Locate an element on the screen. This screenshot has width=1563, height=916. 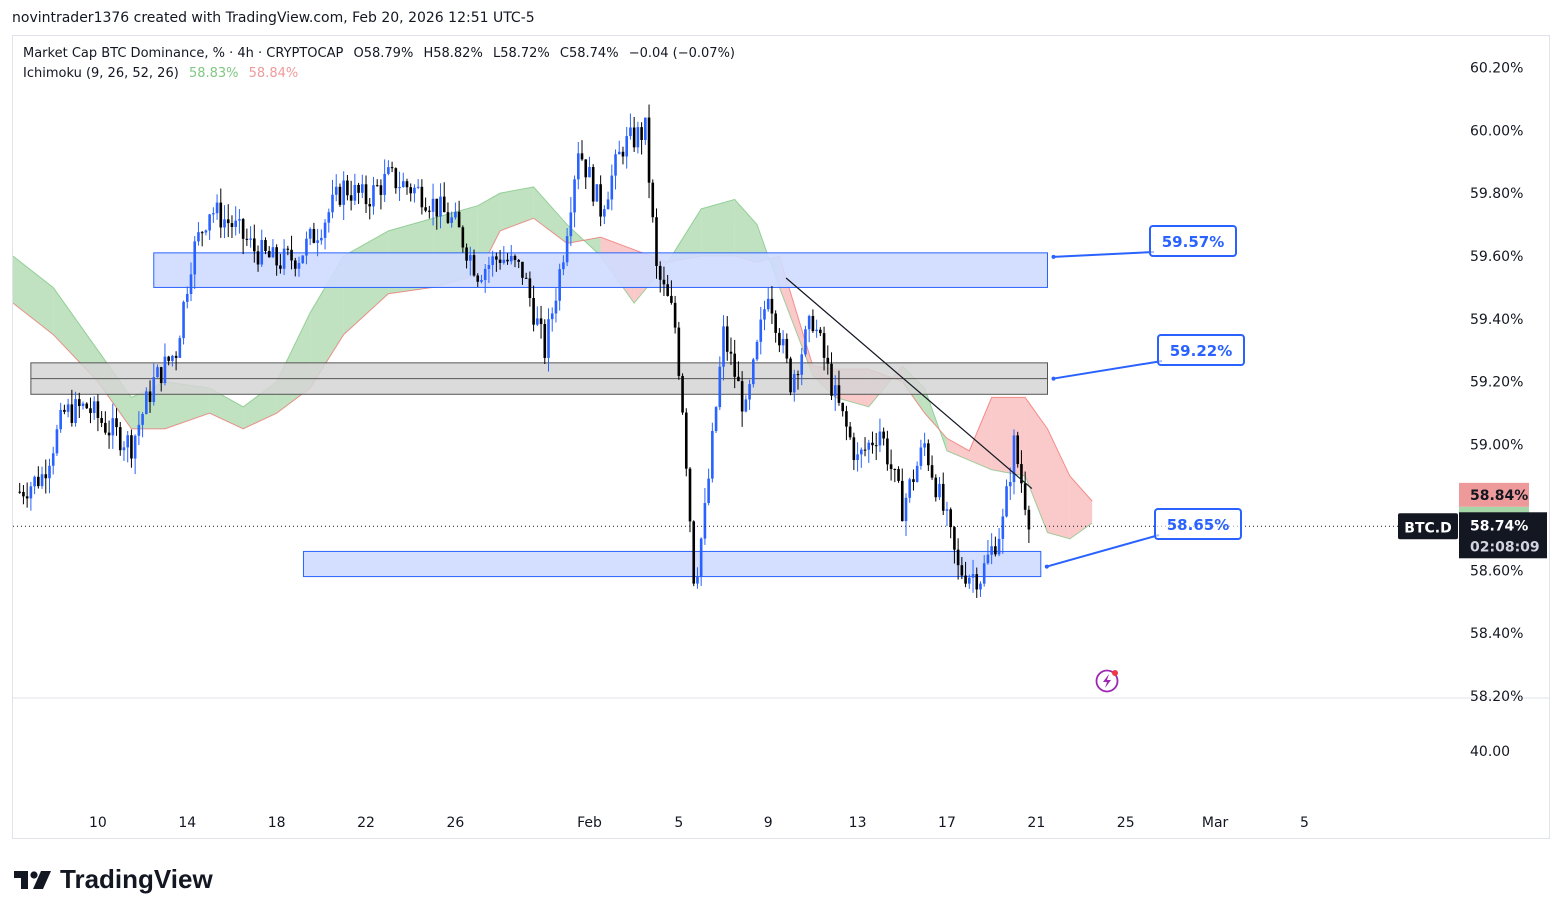
tag-last-price: 58.74% 02:08:09 is located at coordinates (1503, 535).